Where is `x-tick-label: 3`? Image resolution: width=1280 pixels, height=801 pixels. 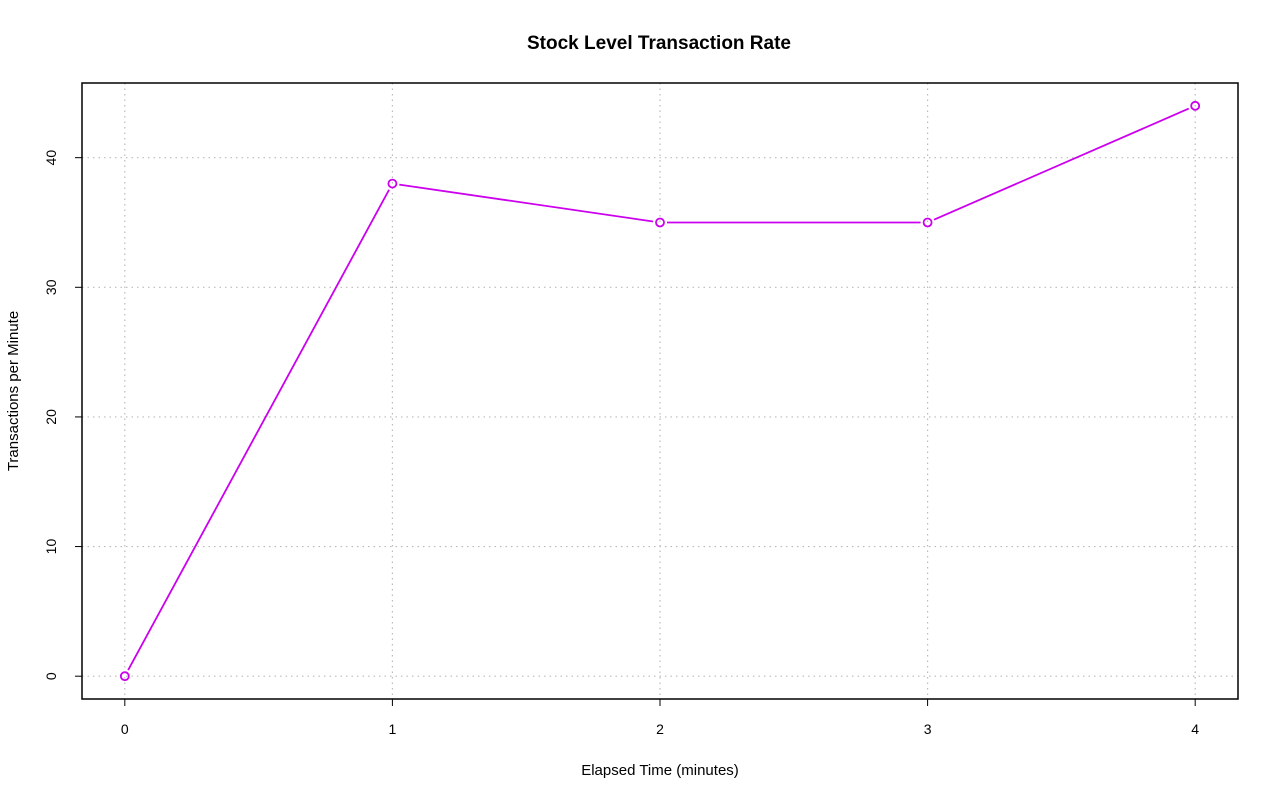
x-tick-label: 3 is located at coordinates (928, 729).